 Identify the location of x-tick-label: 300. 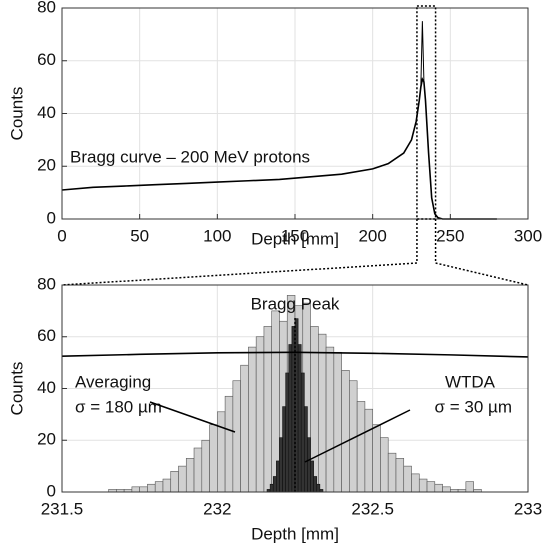
(528, 235).